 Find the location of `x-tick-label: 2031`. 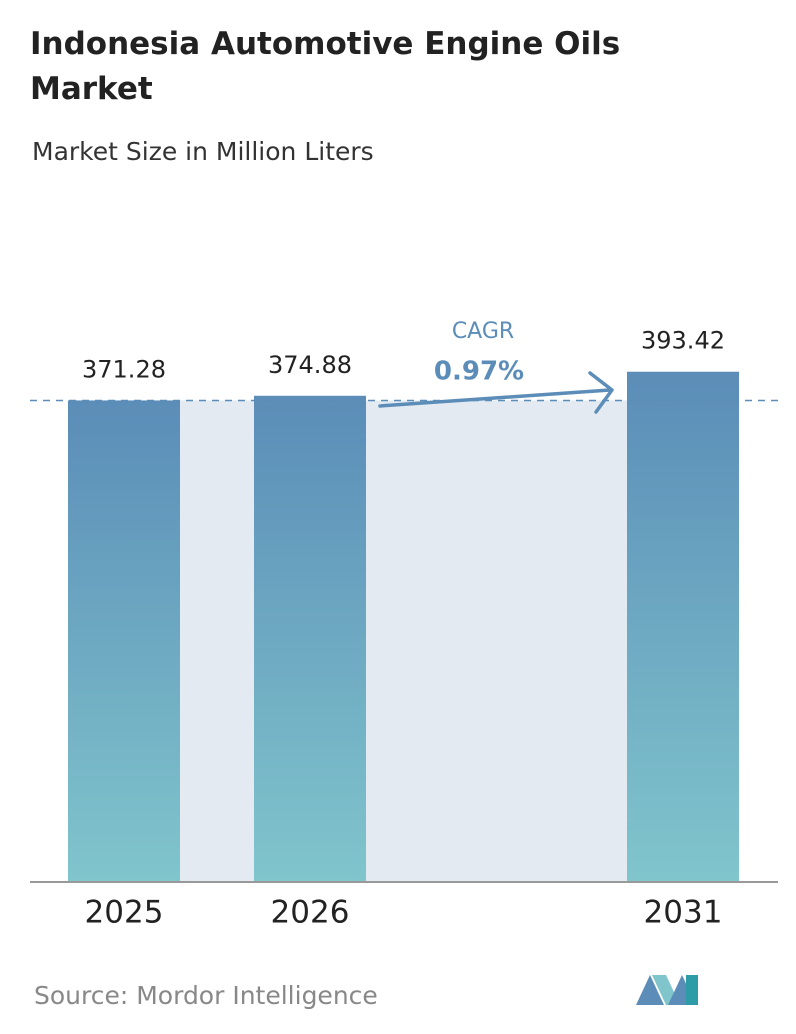

x-tick-label: 2031 is located at coordinates (683, 913).